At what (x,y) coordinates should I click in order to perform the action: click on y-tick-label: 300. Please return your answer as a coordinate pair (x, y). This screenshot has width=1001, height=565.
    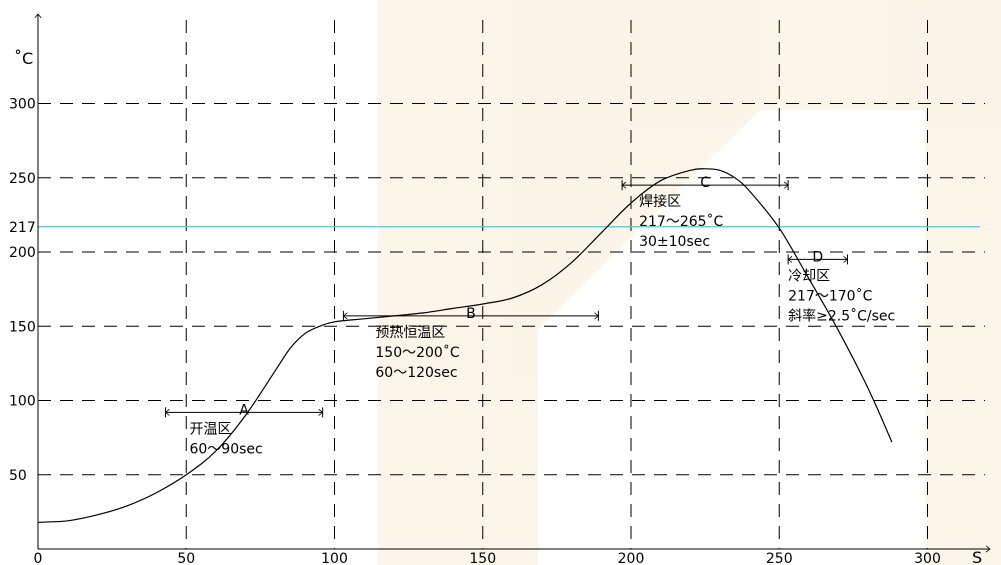
    Looking at the image, I should click on (22, 105).